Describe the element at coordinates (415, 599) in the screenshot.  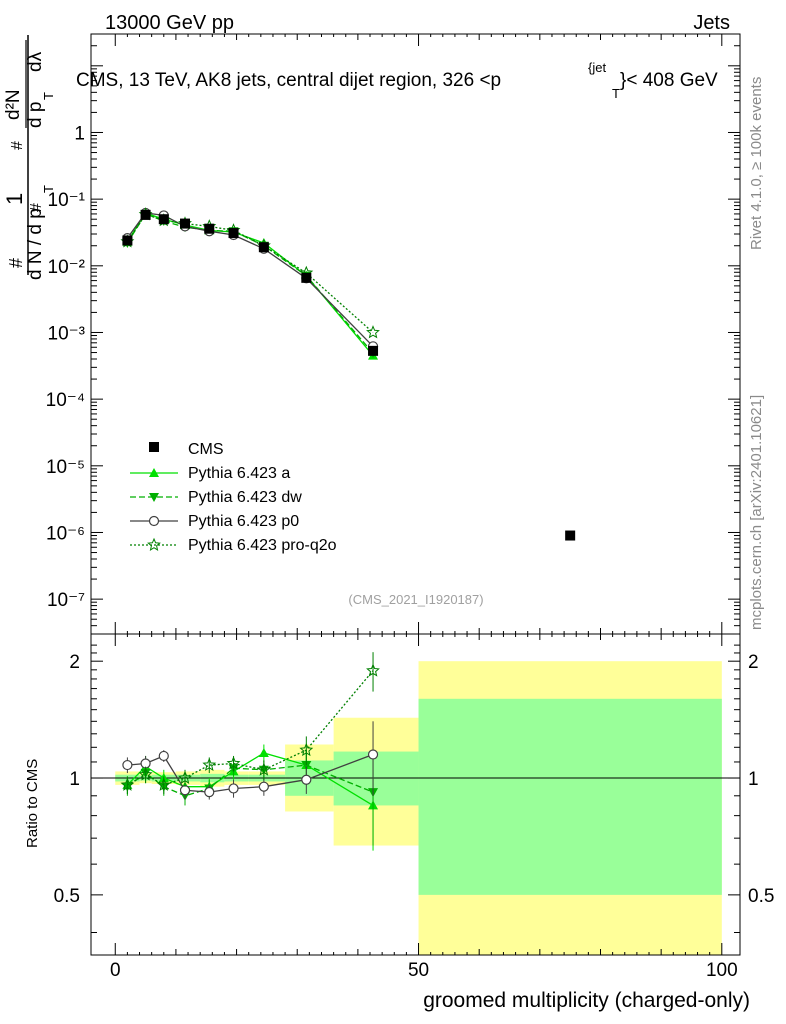
I see `analysis-id-label: (CMS_2021_I1920187)` at that location.